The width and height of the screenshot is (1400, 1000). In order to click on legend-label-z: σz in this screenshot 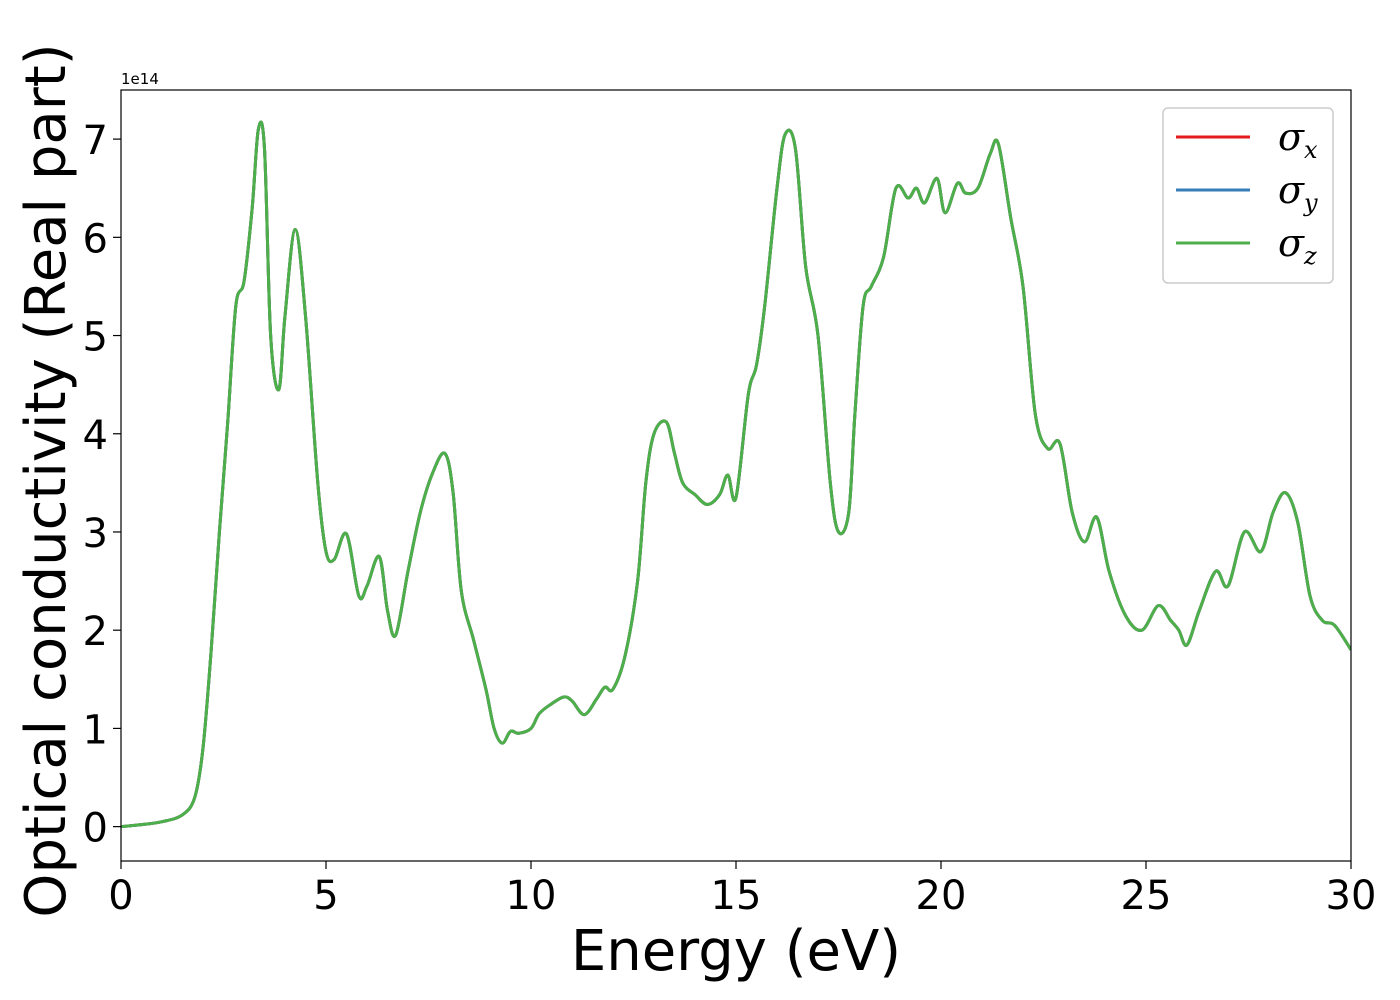, I will do `click(1297, 245)`.